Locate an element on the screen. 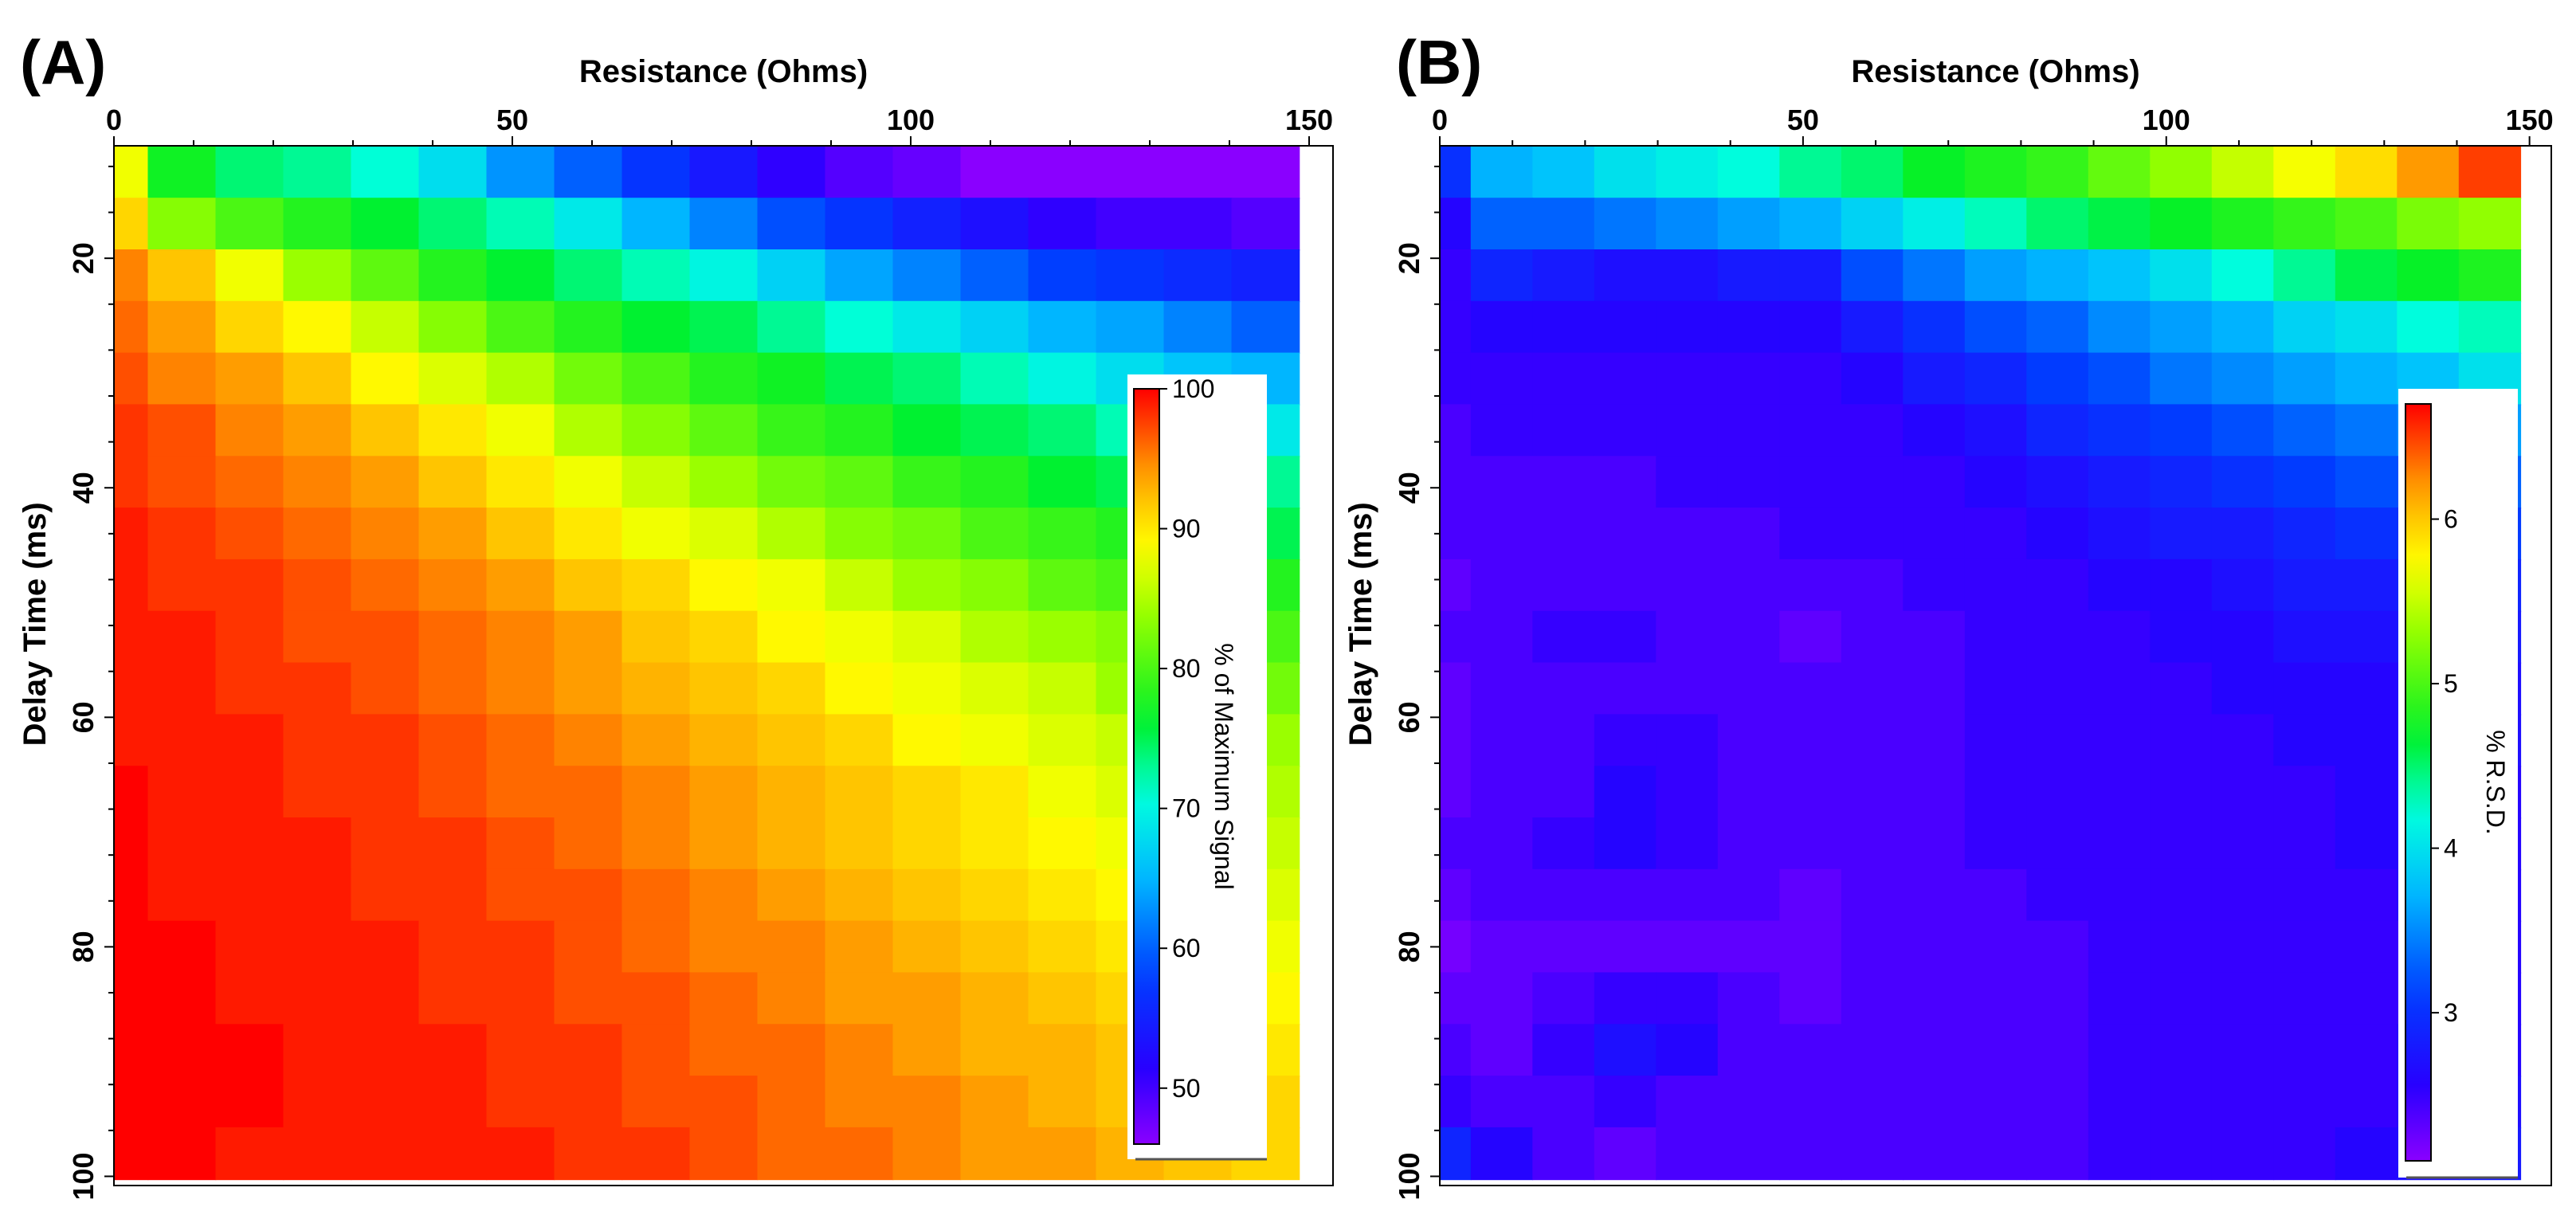 This screenshot has width=2576, height=1215. colorbar-tick-label: 4 is located at coordinates (2451, 848).